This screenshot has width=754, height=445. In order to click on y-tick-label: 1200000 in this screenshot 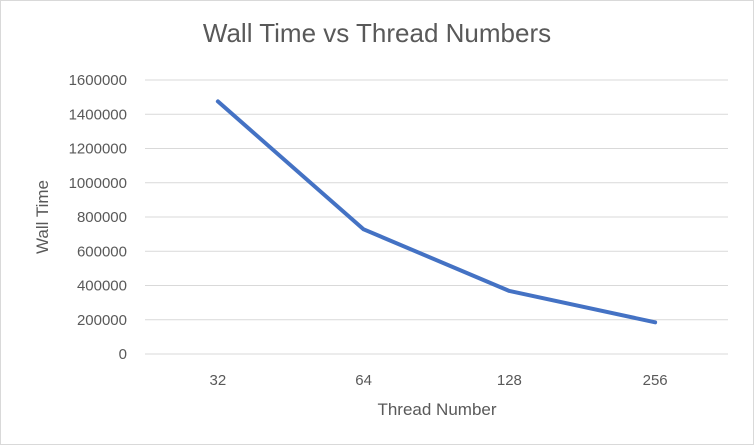, I will do `click(98, 149)`.